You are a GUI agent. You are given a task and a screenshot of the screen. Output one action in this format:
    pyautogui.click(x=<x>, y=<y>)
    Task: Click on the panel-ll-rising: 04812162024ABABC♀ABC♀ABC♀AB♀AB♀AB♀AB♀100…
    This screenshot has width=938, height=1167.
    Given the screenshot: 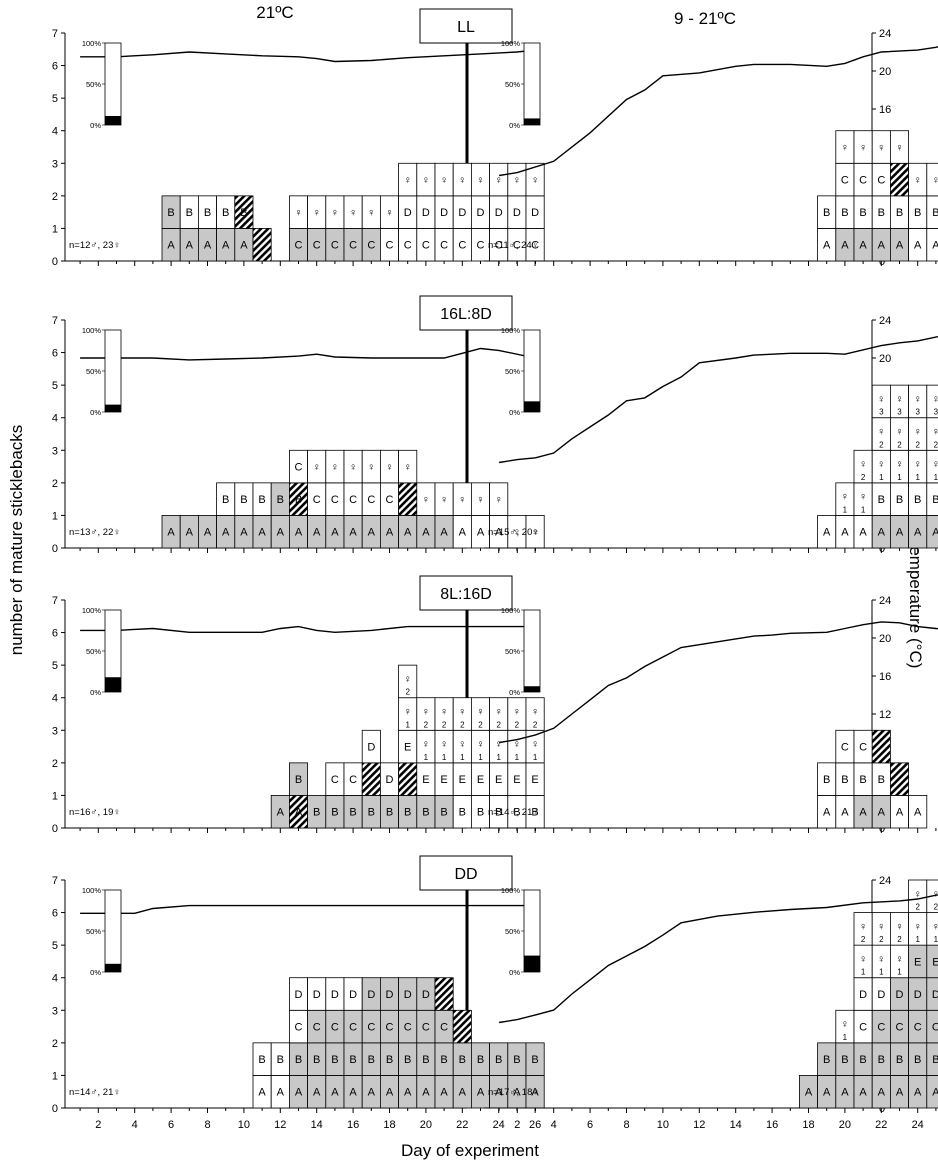 What is the action you would take?
    pyautogui.click(x=711, y=148)
    